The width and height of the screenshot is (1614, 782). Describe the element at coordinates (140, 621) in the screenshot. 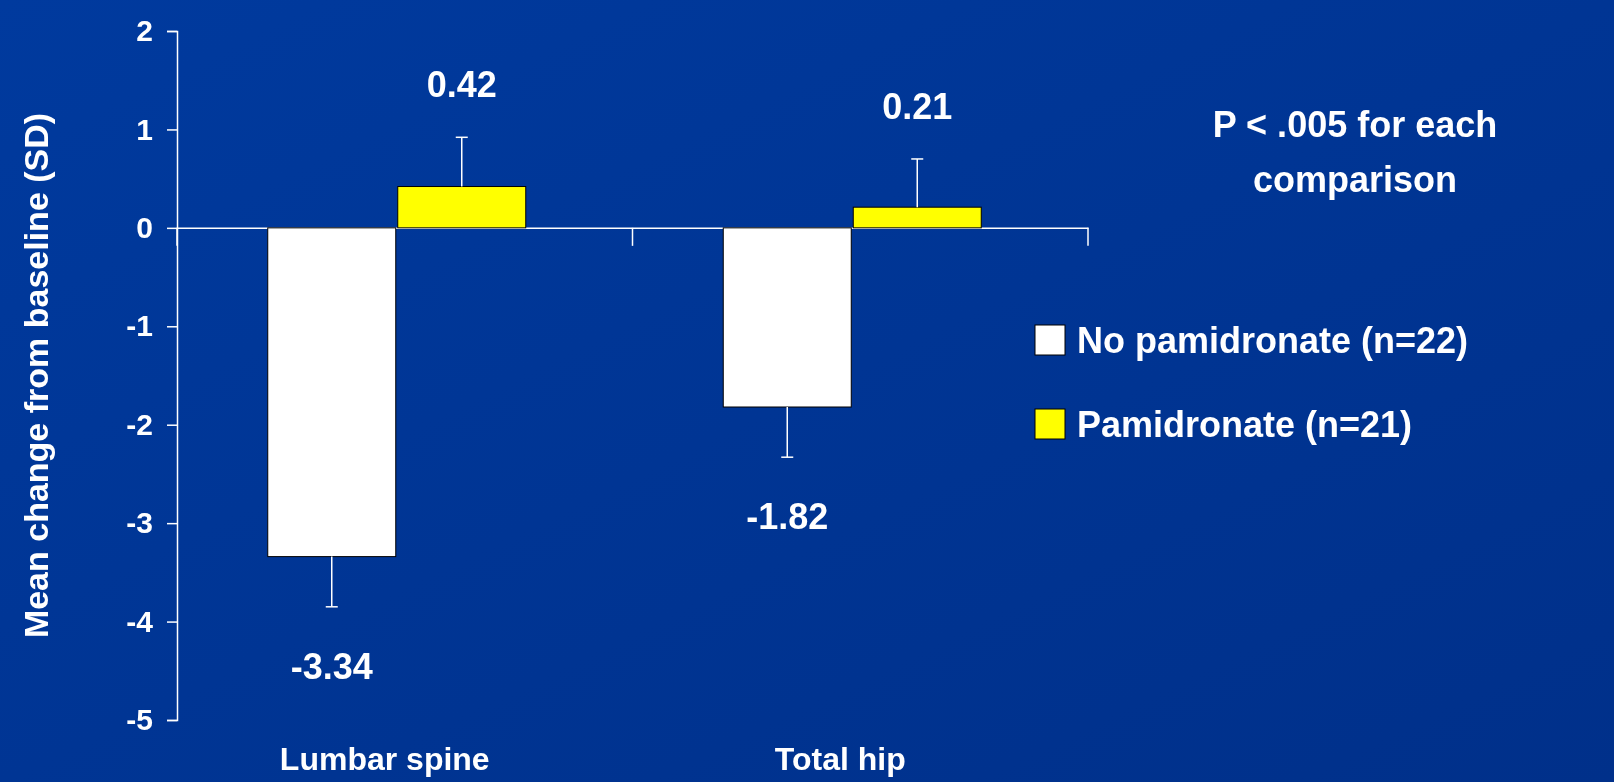

I see `y-tick-label: -4` at that location.